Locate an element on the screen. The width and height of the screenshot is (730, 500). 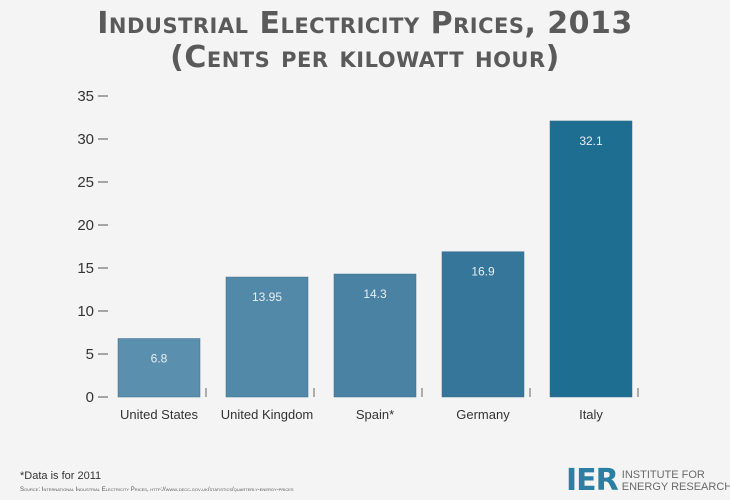
y-tick-label: 5 is located at coordinates (90, 354).